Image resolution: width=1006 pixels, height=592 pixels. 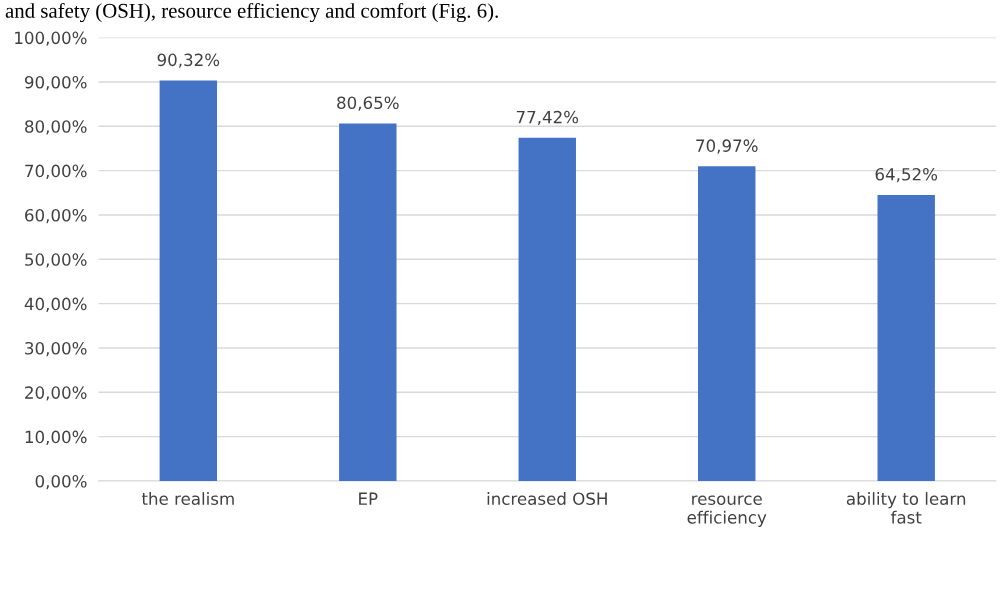 I want to click on x-tick-label: increased OSH, so click(x=547, y=499).